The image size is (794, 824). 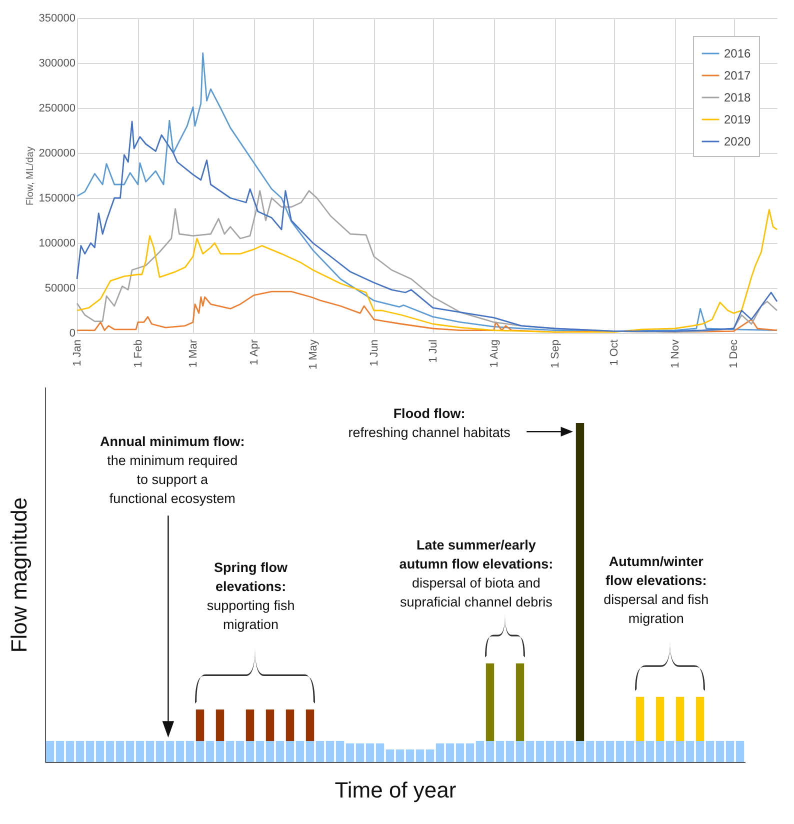 What do you see at coordinates (738, 119) in the screenshot?
I see `legend-label: 2019` at bounding box center [738, 119].